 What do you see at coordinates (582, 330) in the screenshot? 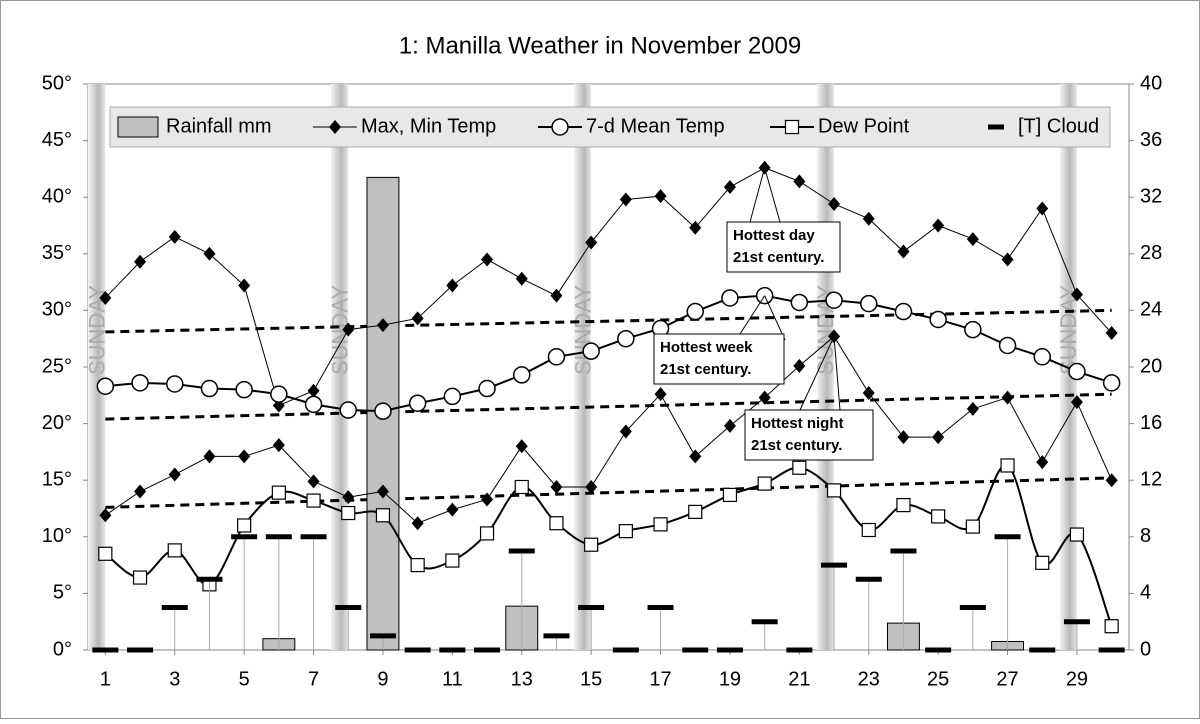
I see `sunday-label: SUNDAY` at bounding box center [582, 330].